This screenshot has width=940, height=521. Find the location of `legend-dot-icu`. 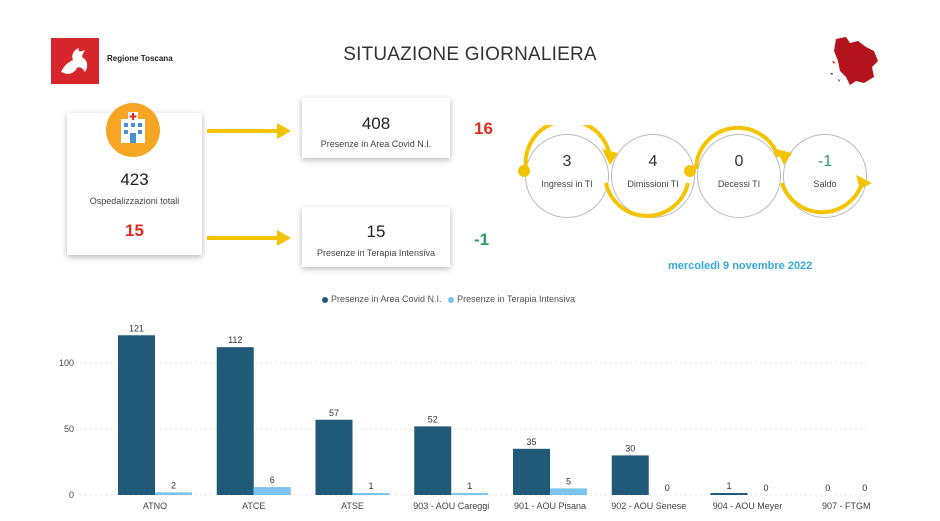

legend-dot-icu is located at coordinates (451, 299).